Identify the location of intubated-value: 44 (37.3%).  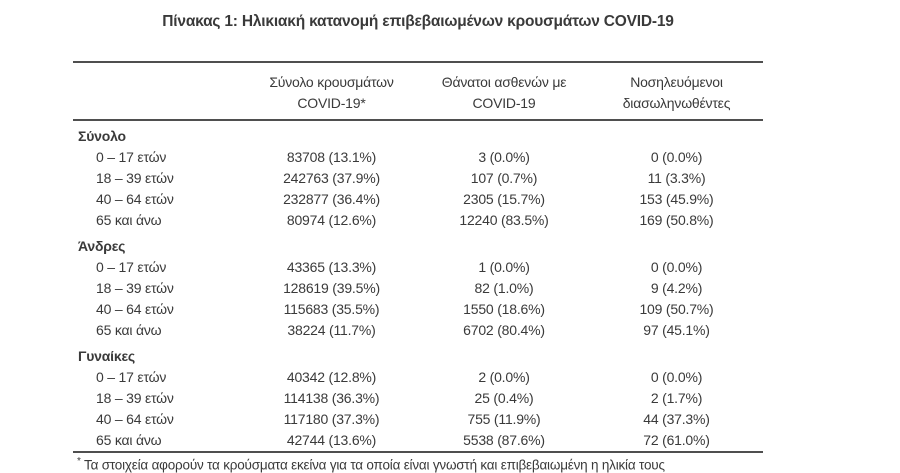
(676, 419).